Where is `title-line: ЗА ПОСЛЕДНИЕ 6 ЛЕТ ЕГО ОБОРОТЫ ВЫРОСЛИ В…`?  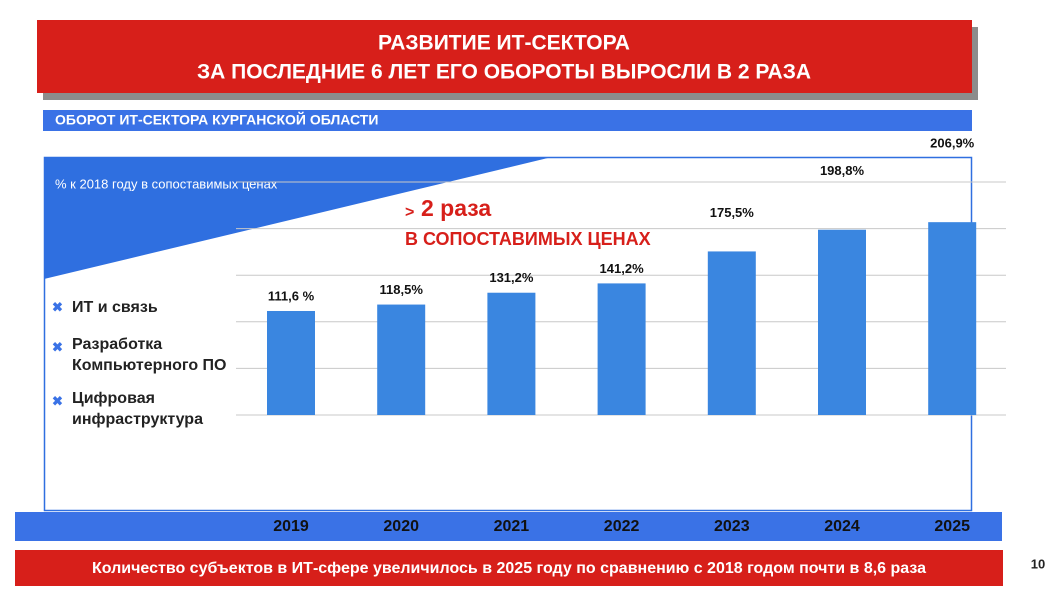 title-line: ЗА ПОСЛЕДНИЕ 6 ЛЕТ ЕГО ОБОРОТЫ ВЫРОСЛИ В… is located at coordinates (504, 72).